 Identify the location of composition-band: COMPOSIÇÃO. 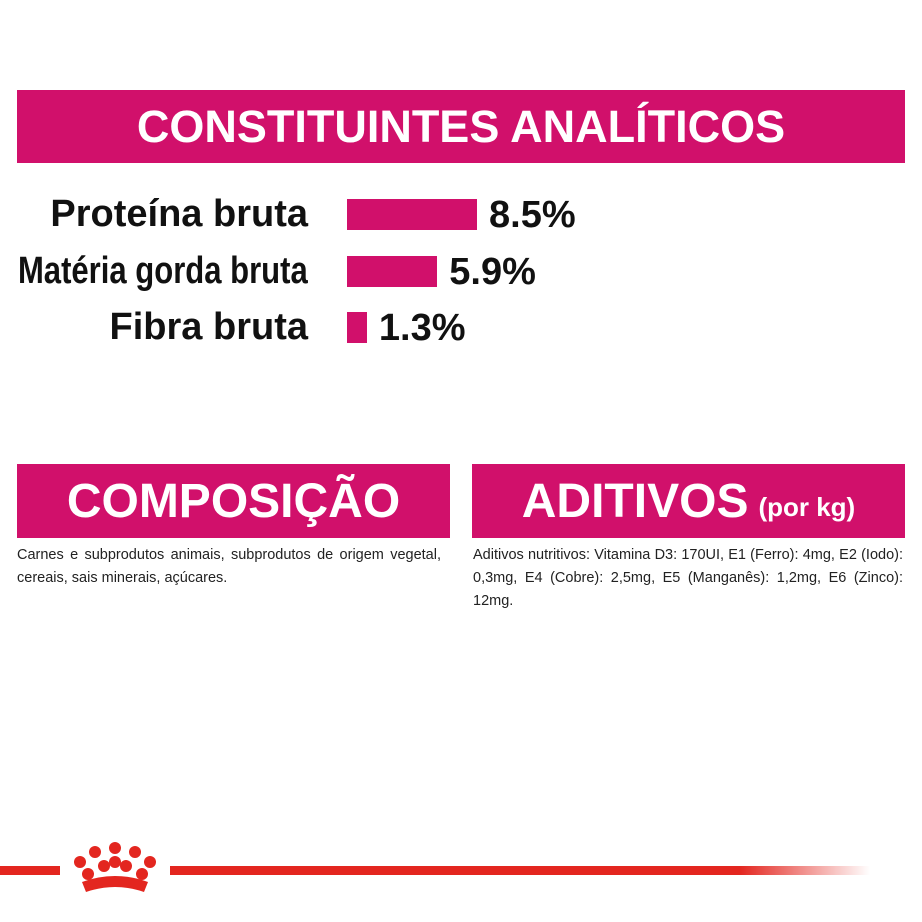
(233, 501).